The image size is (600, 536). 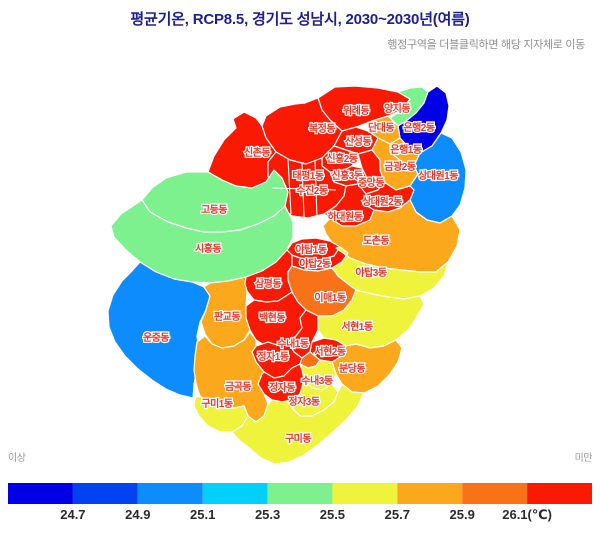 What do you see at coordinates (268, 283) in the screenshot?
I see `region-label: 삼평동` at bounding box center [268, 283].